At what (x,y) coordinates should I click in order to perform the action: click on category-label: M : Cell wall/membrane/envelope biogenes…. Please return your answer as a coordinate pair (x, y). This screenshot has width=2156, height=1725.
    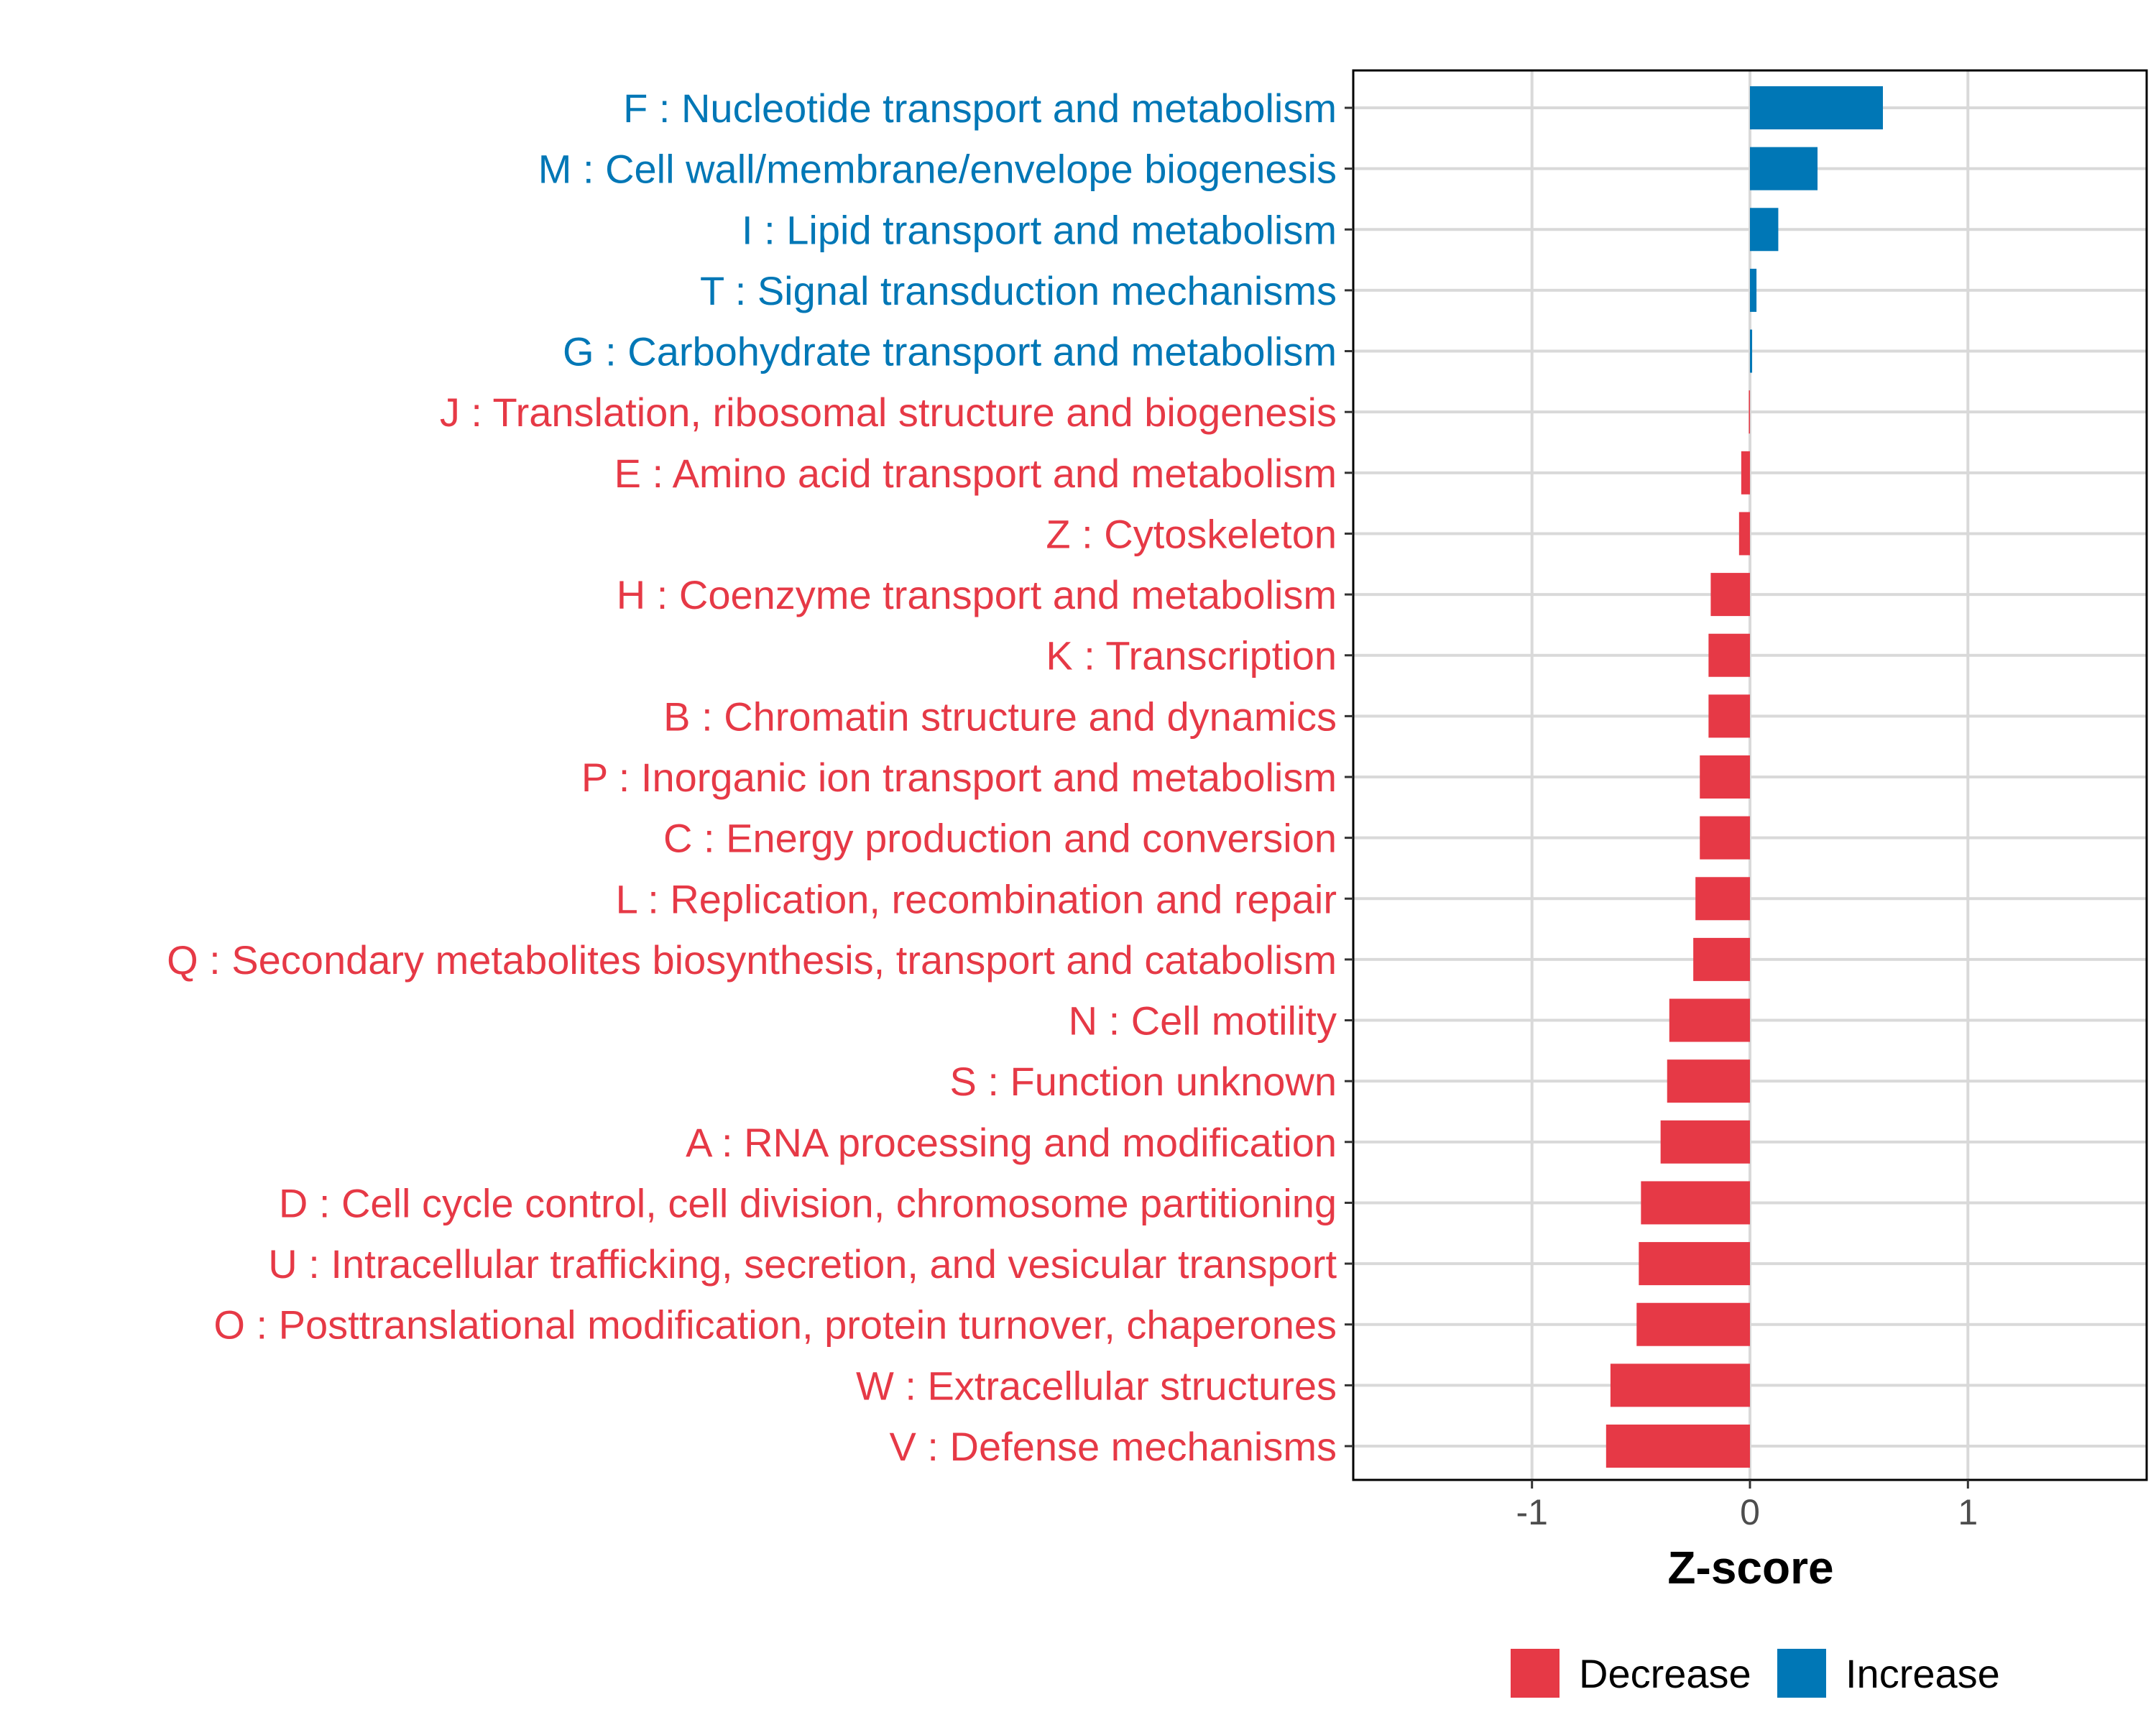
    Looking at the image, I should click on (937, 169).